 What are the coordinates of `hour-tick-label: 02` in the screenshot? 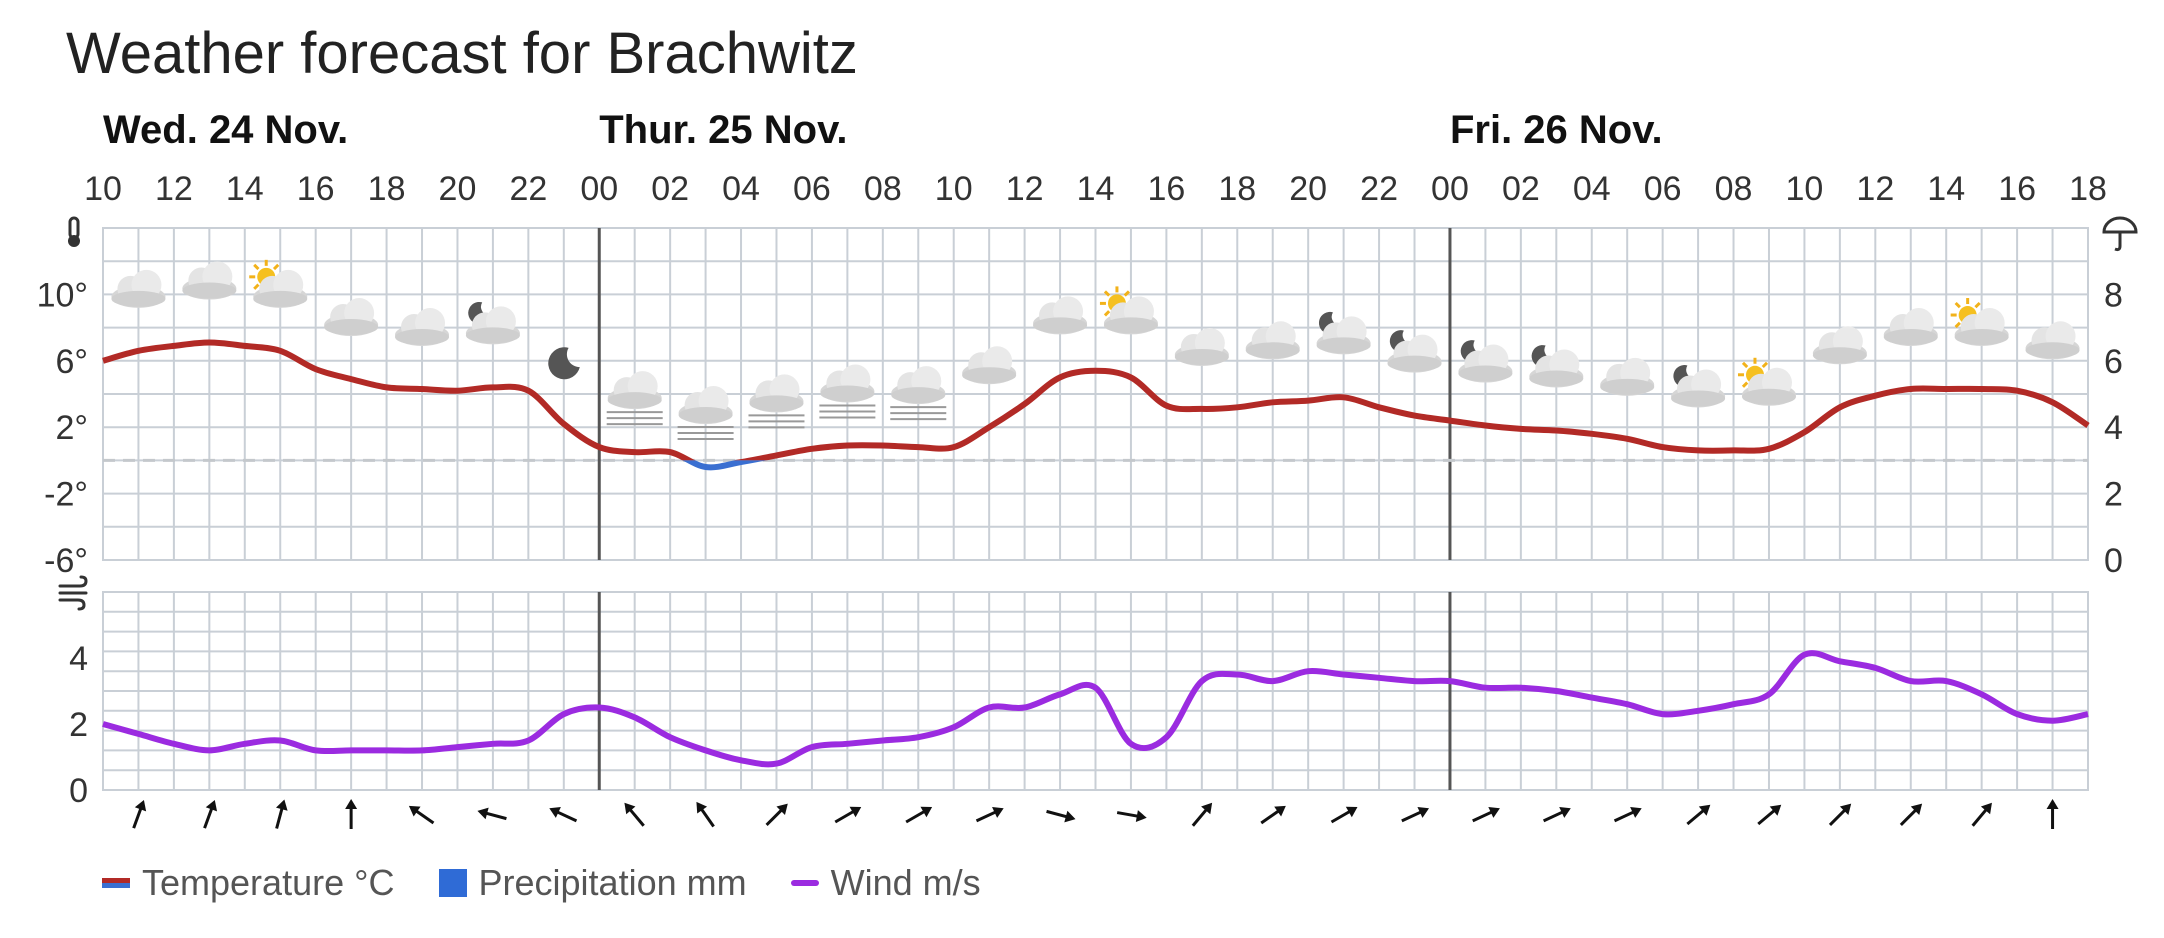 It's located at (1521, 189).